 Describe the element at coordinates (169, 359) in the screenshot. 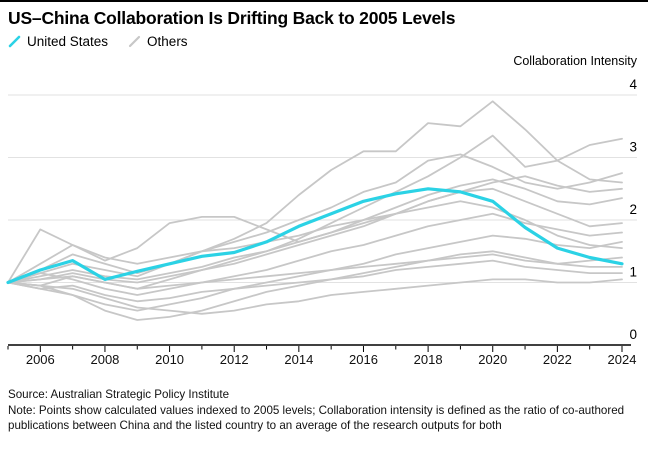

I see `x-tick-label-2010: 2010` at that location.